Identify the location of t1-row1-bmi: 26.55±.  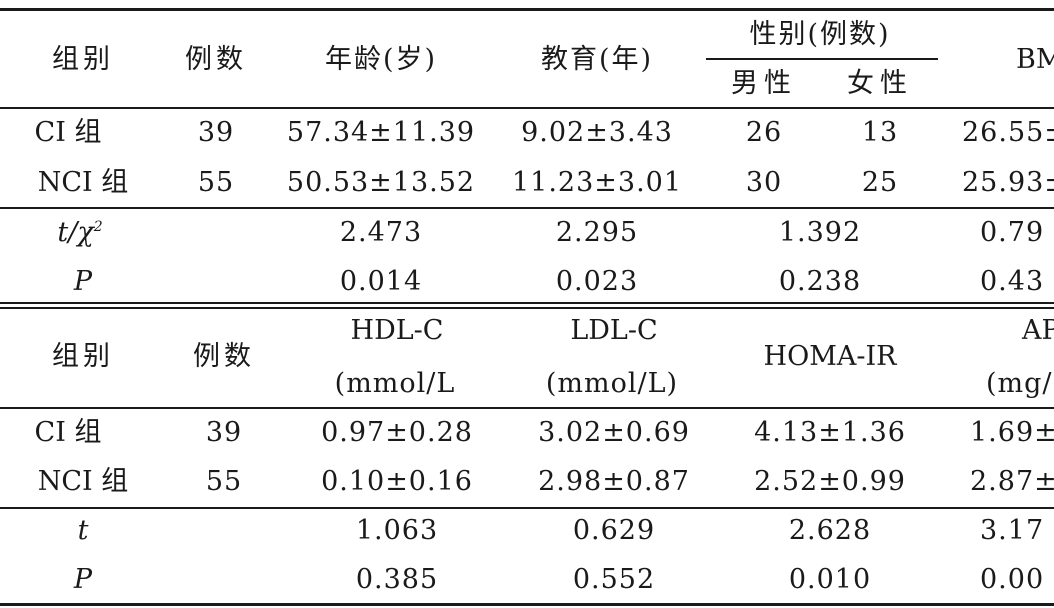
(1008, 132).